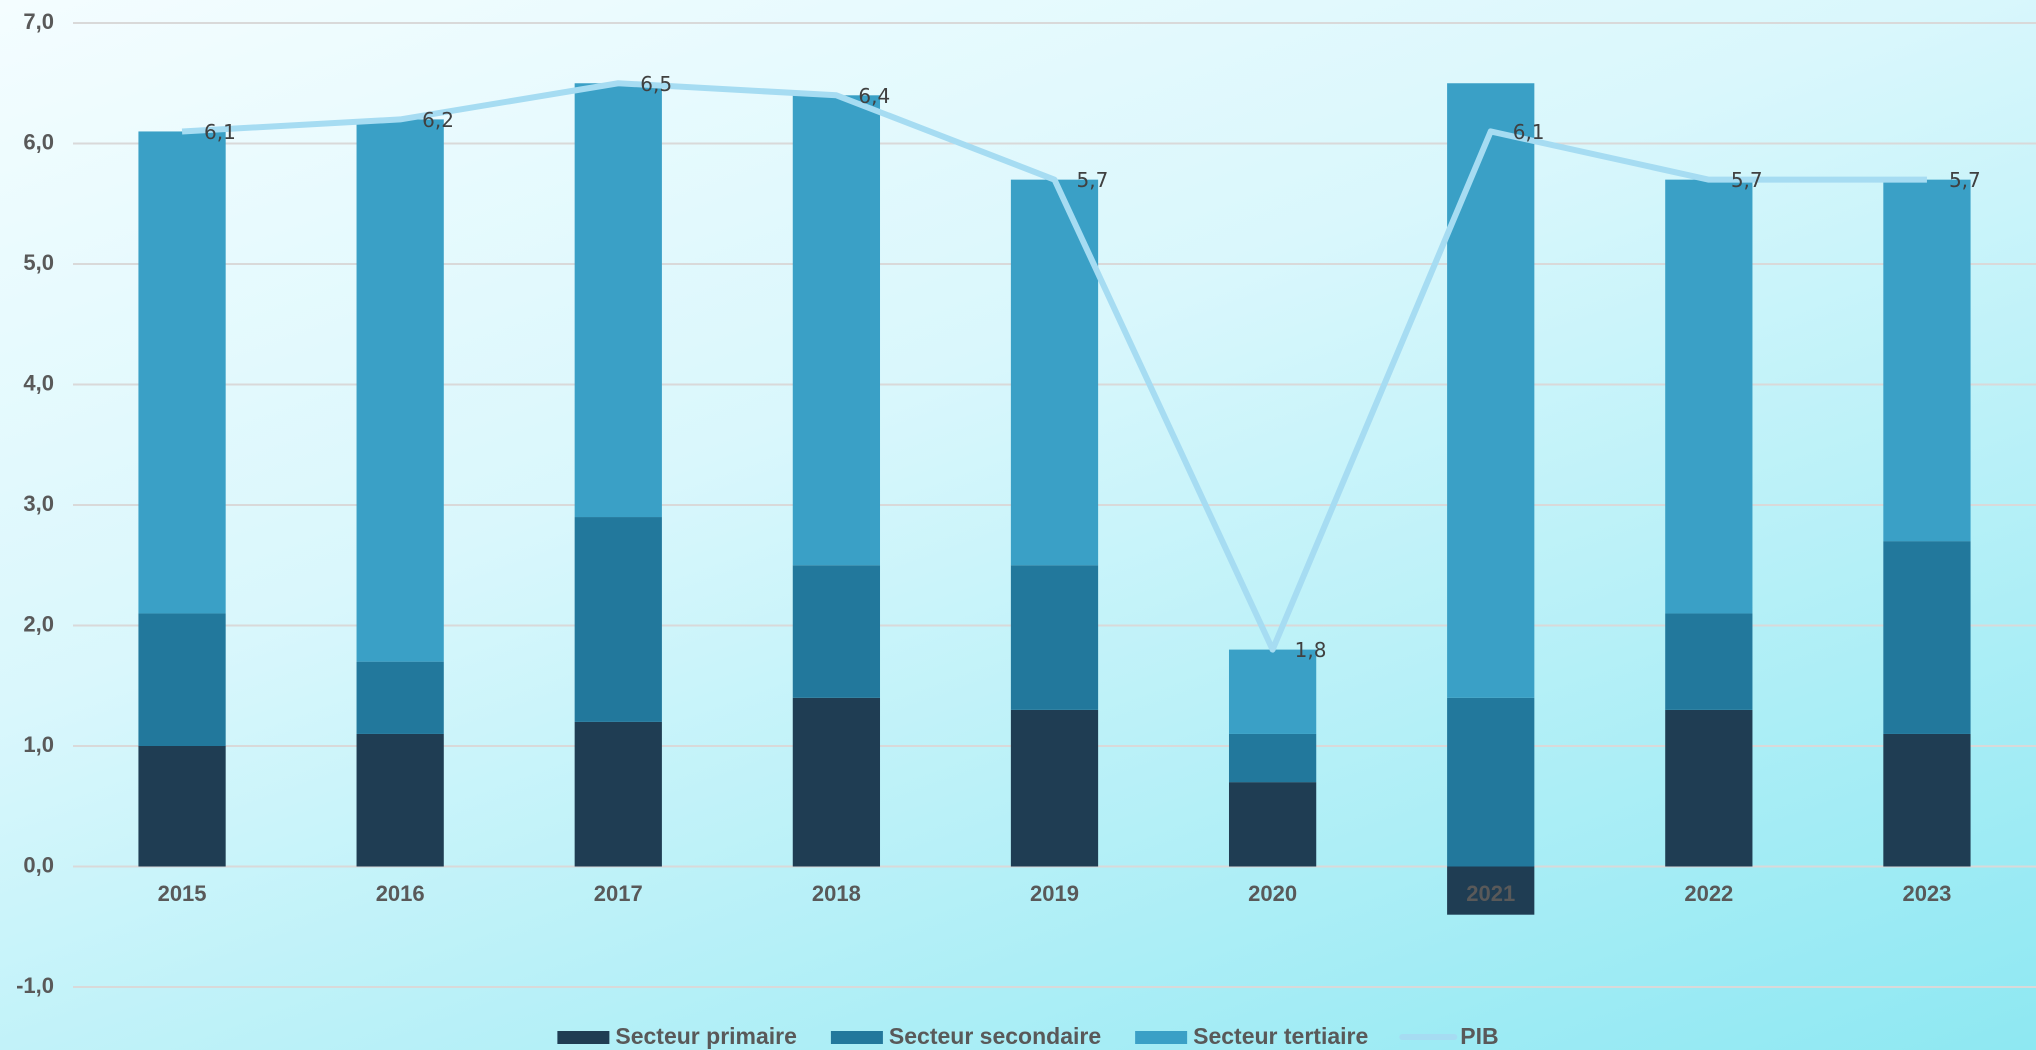  What do you see at coordinates (1490, 893) in the screenshot?
I see `x-tick-label: 2021` at bounding box center [1490, 893].